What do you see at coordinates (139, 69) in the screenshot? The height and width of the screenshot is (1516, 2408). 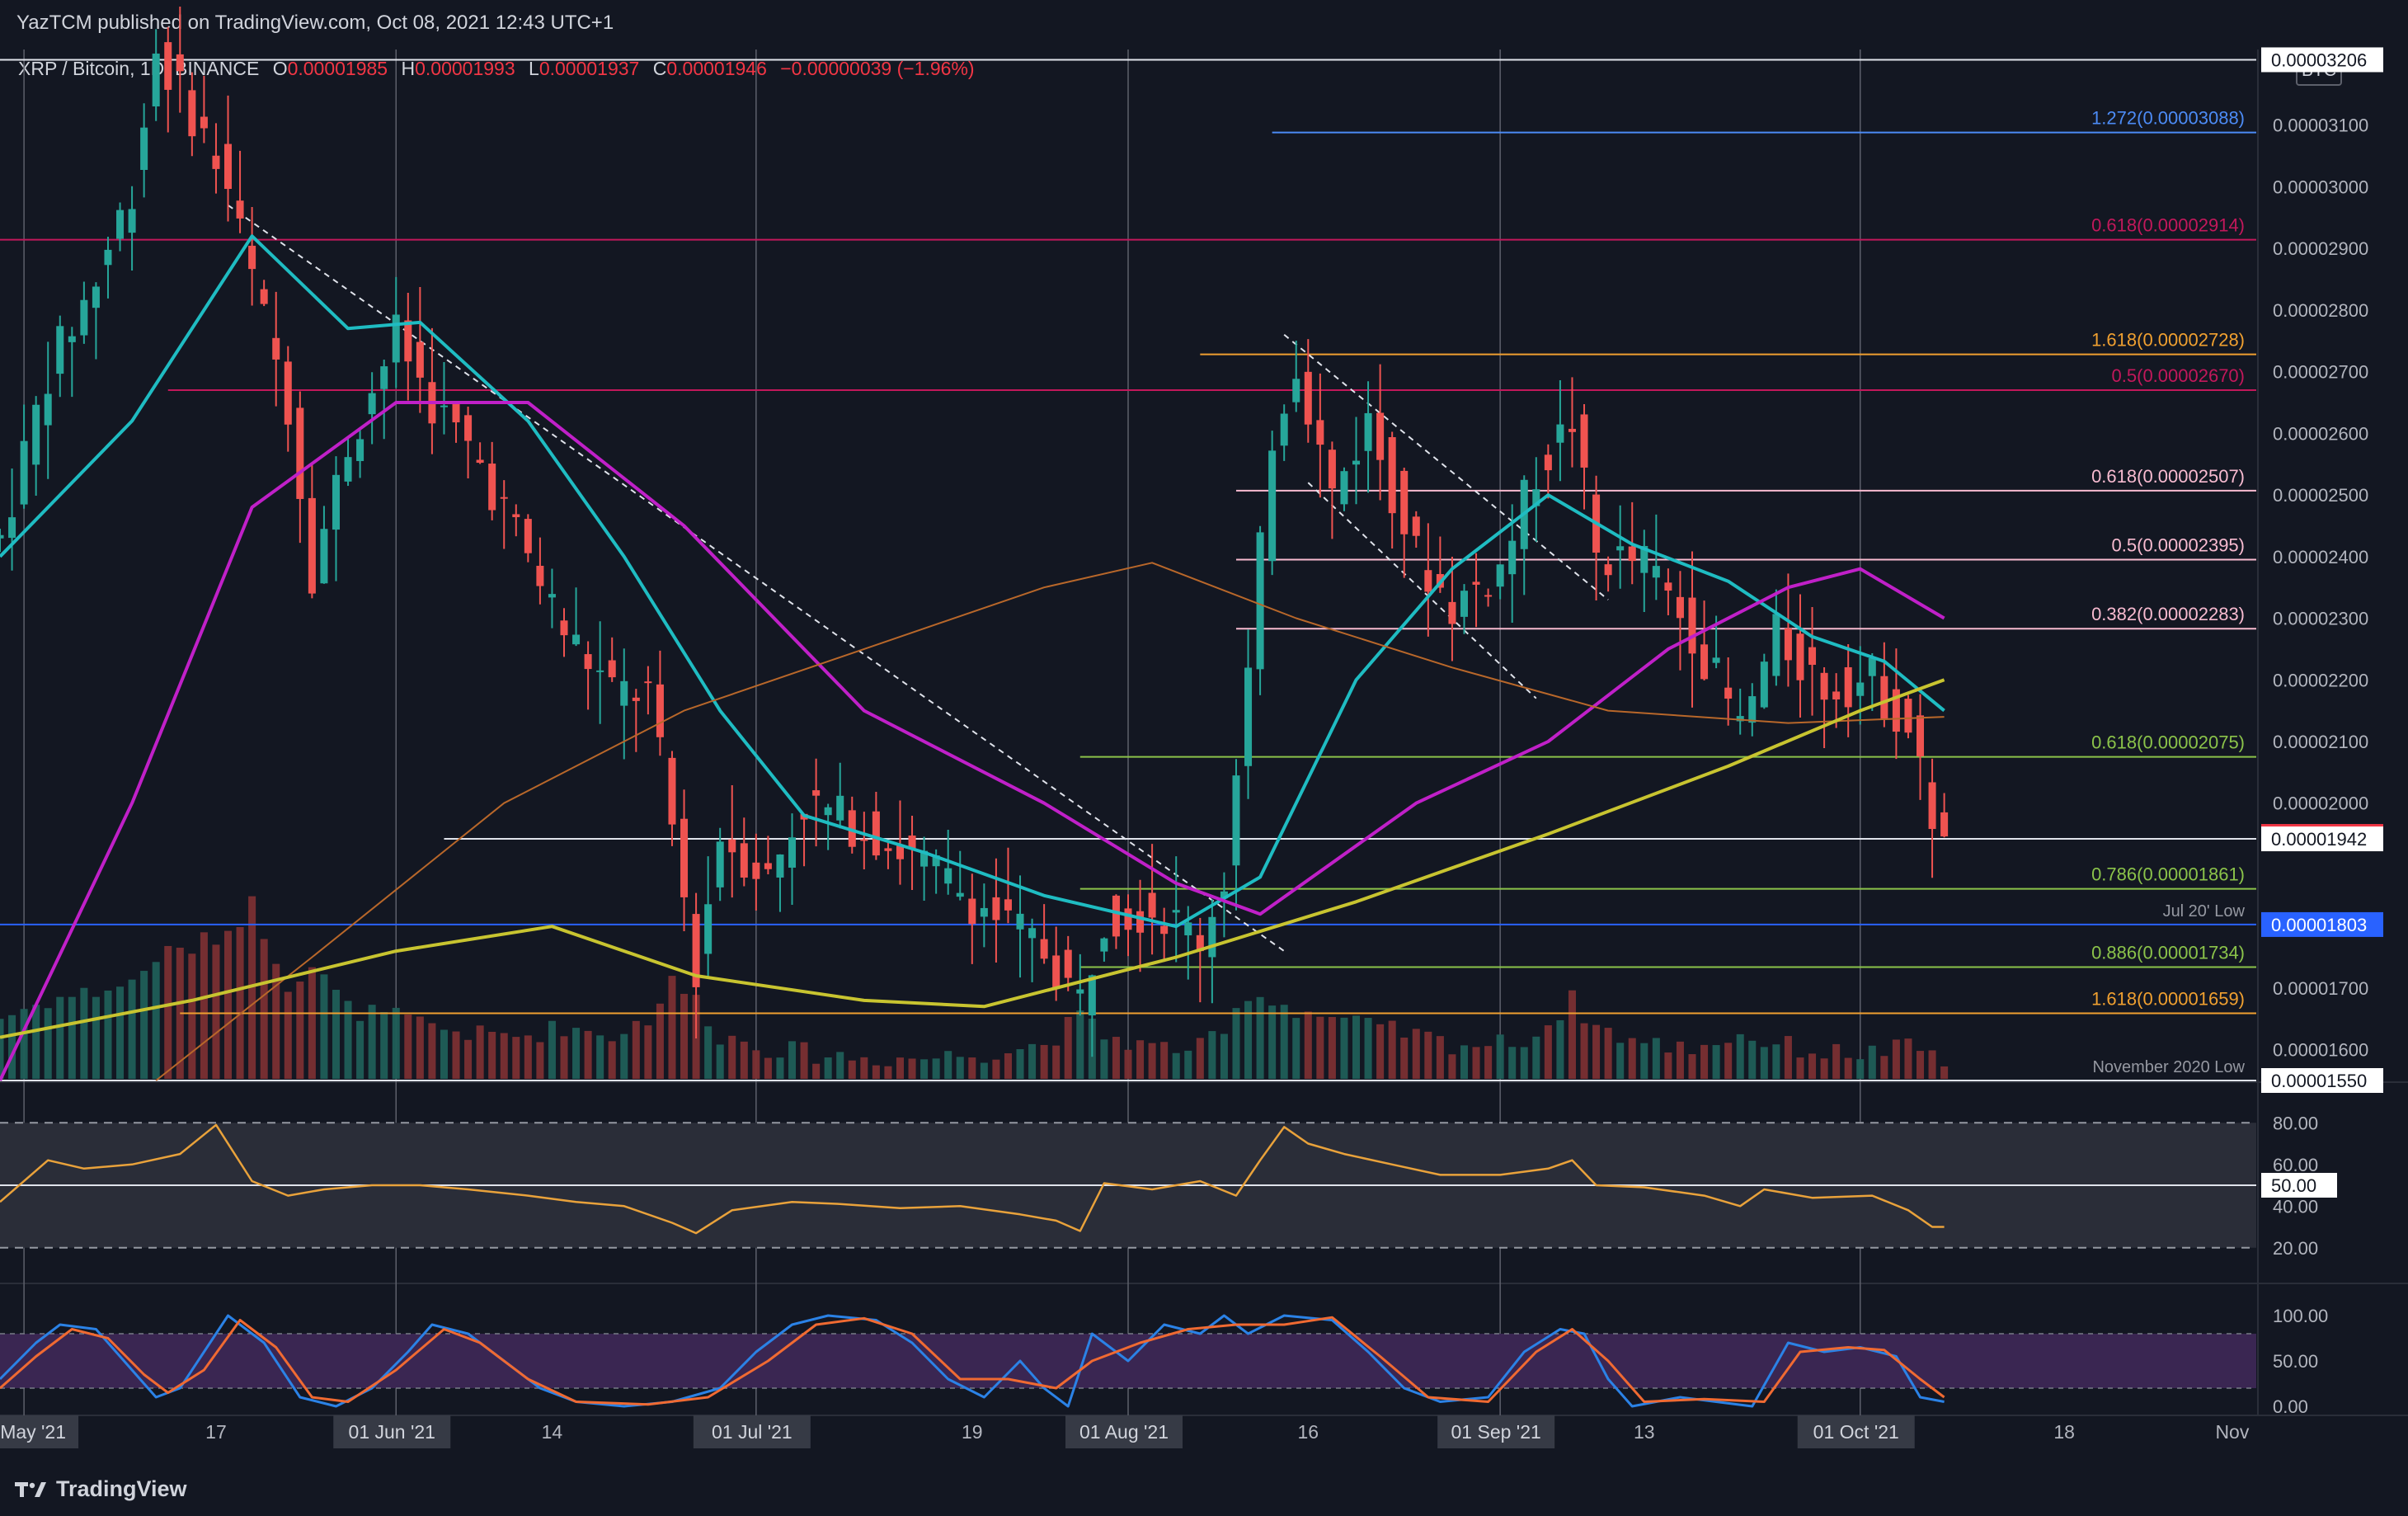 I see `symbol-title: XRP / Bitcoin, 1D, BINANCE` at bounding box center [139, 69].